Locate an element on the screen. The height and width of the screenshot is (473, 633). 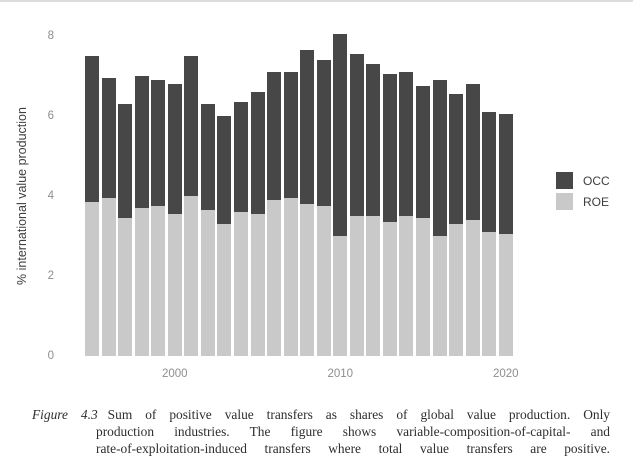
bar-1996 is located at coordinates (108, 217).